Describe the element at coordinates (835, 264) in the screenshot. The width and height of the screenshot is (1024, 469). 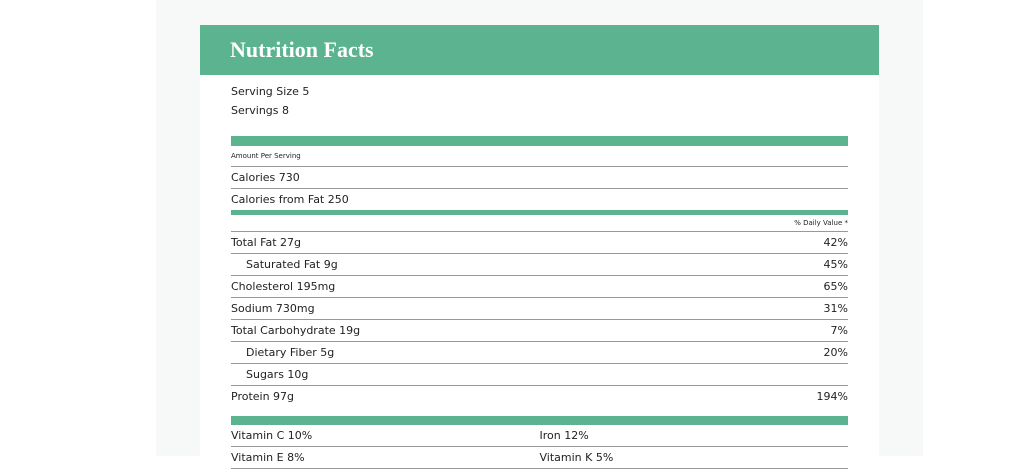
I see `daily-value: 45%` at that location.